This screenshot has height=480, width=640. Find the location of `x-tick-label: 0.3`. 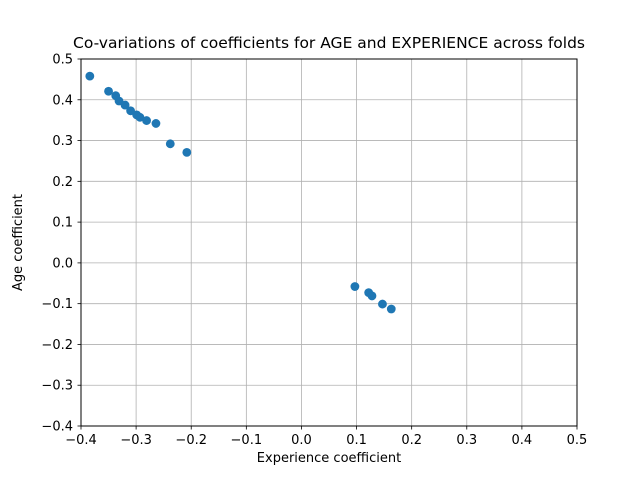

x-tick-label: 0.3 is located at coordinates (466, 440).